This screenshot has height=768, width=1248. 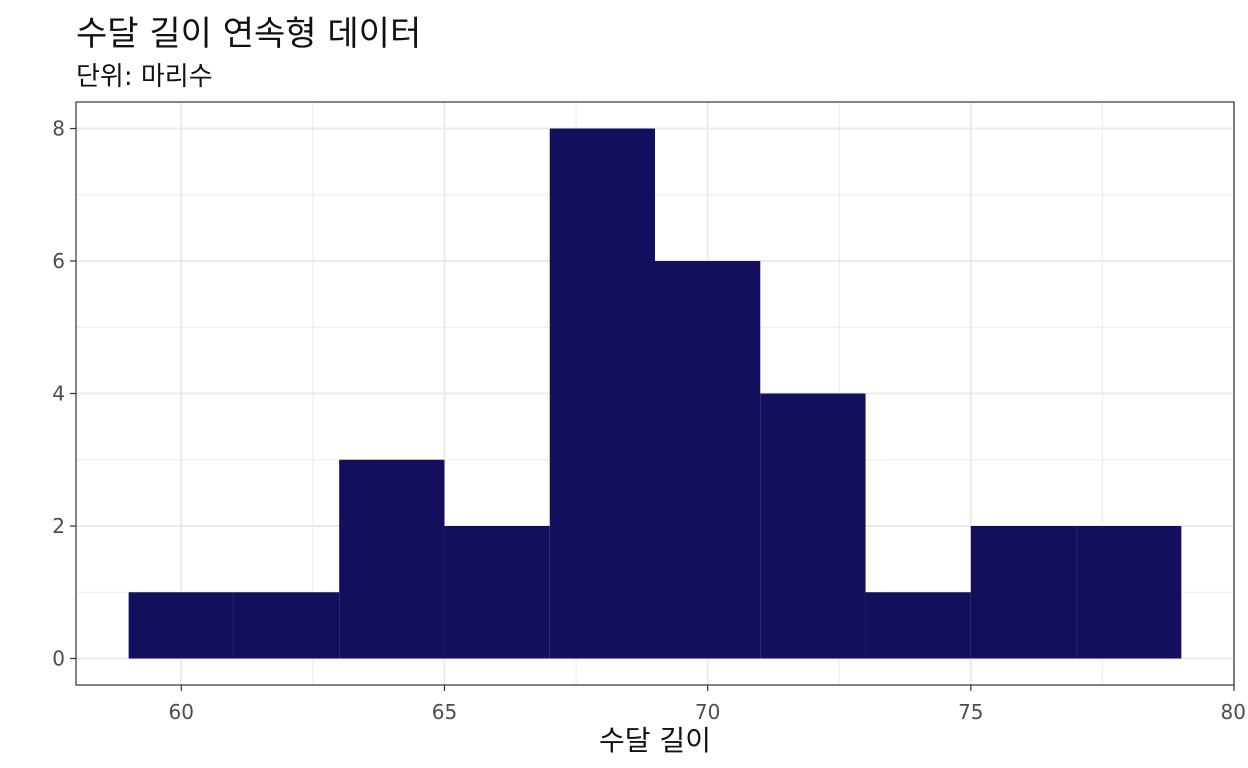 What do you see at coordinates (970, 712) in the screenshot?
I see `x-tick-label: 75` at bounding box center [970, 712].